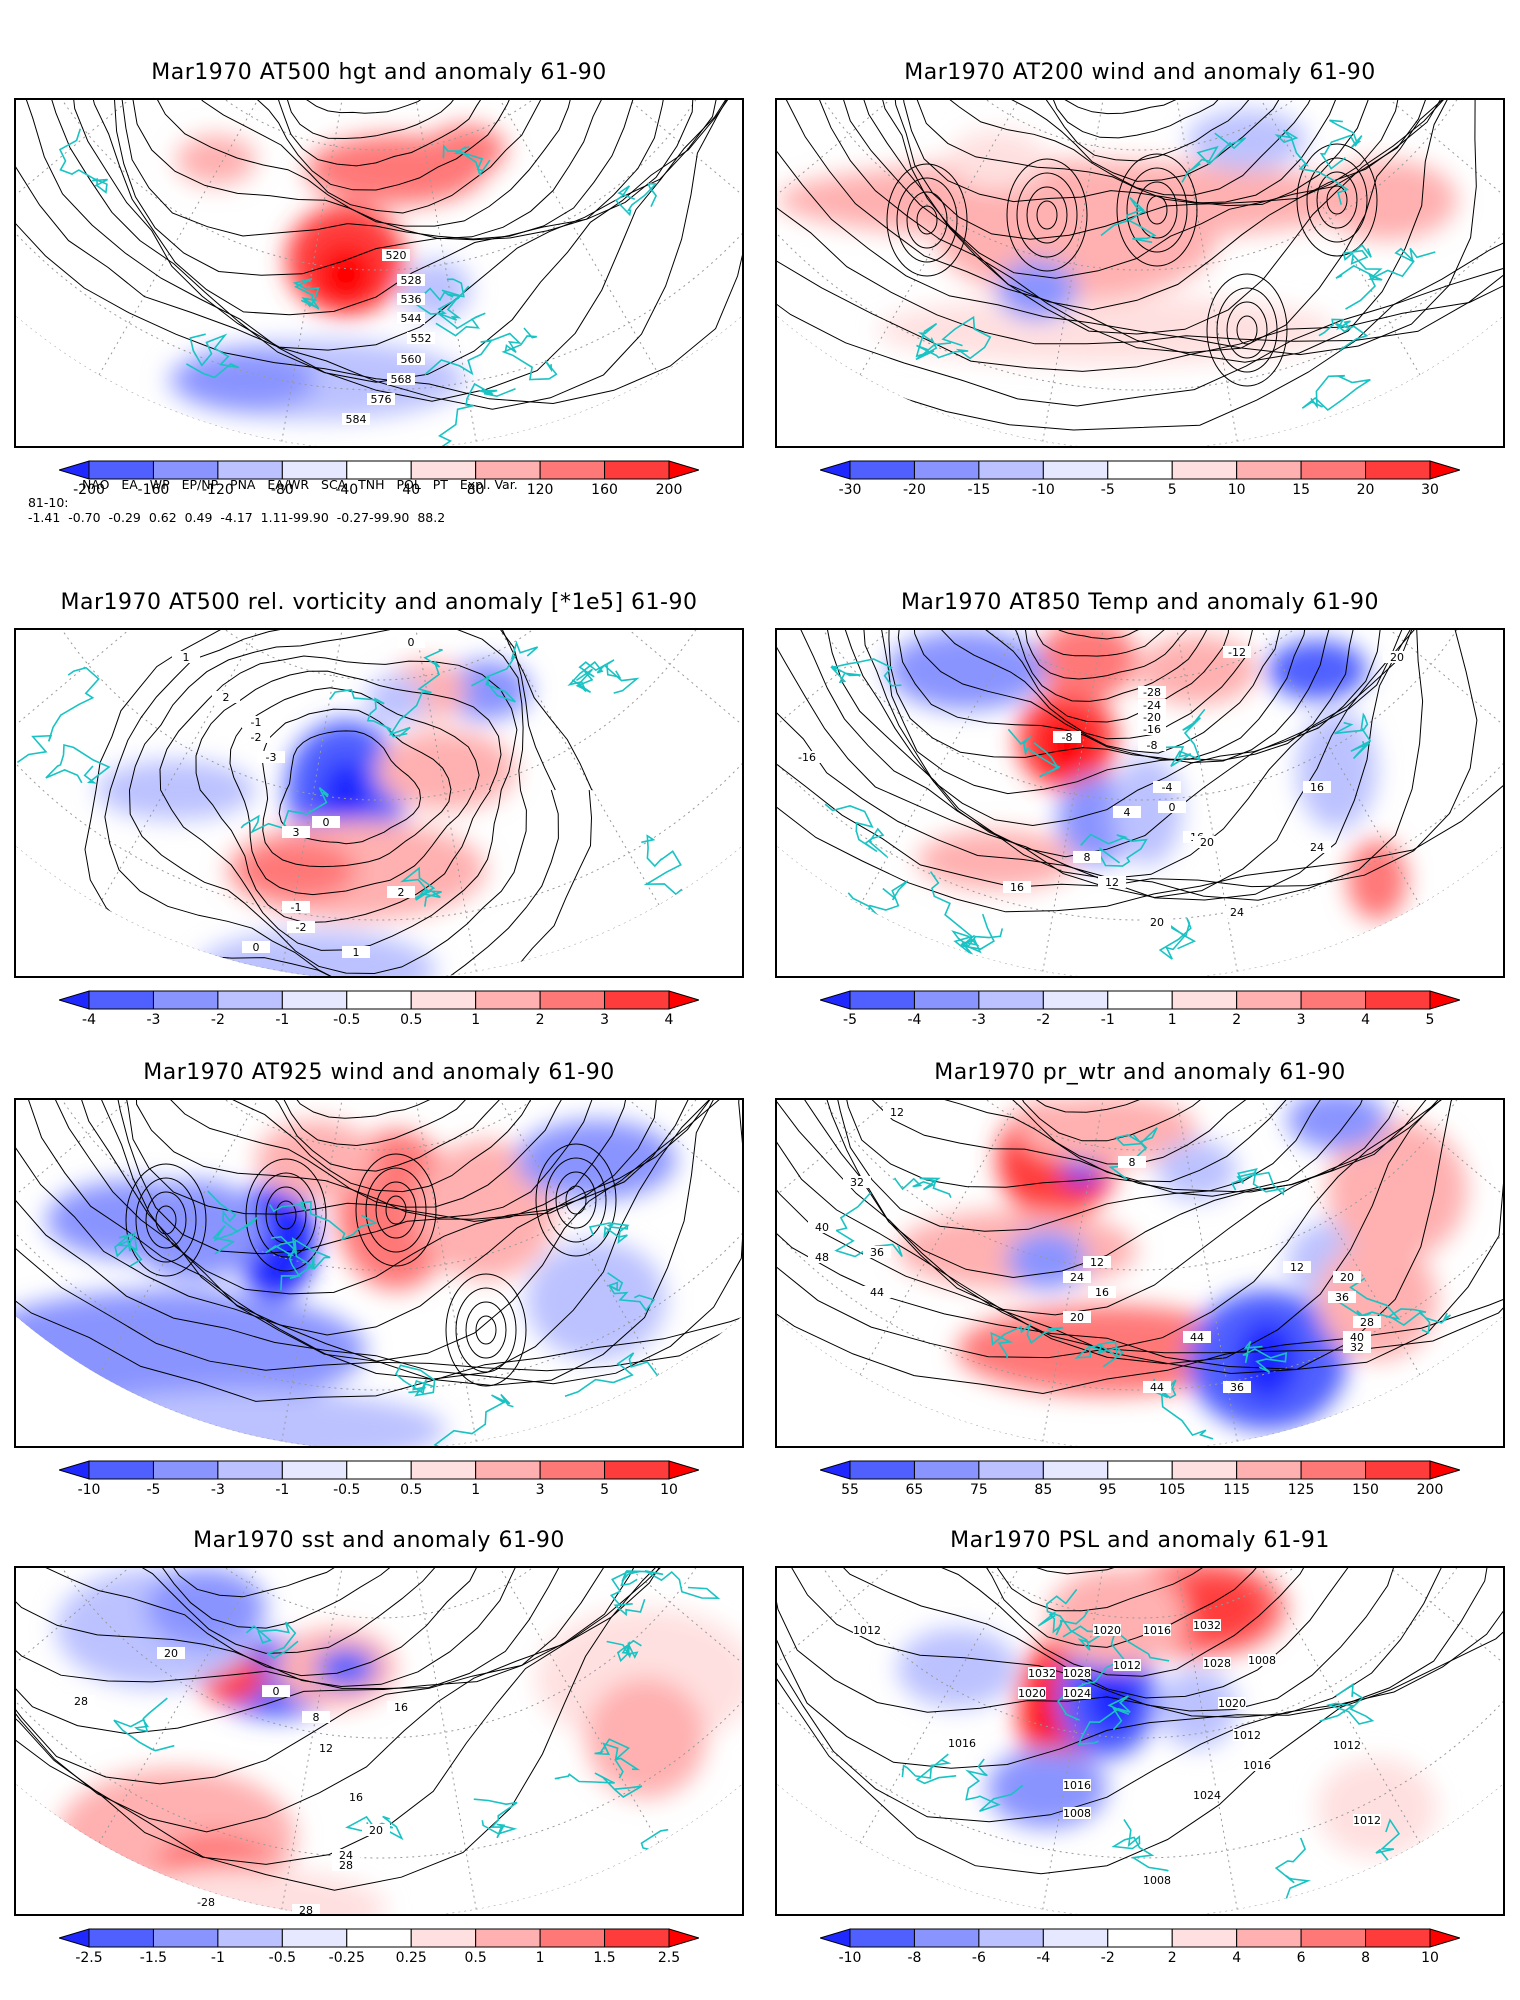  Describe the element at coordinates (1077, 1813) in the screenshot. I see `contour-label: 1008` at that location.